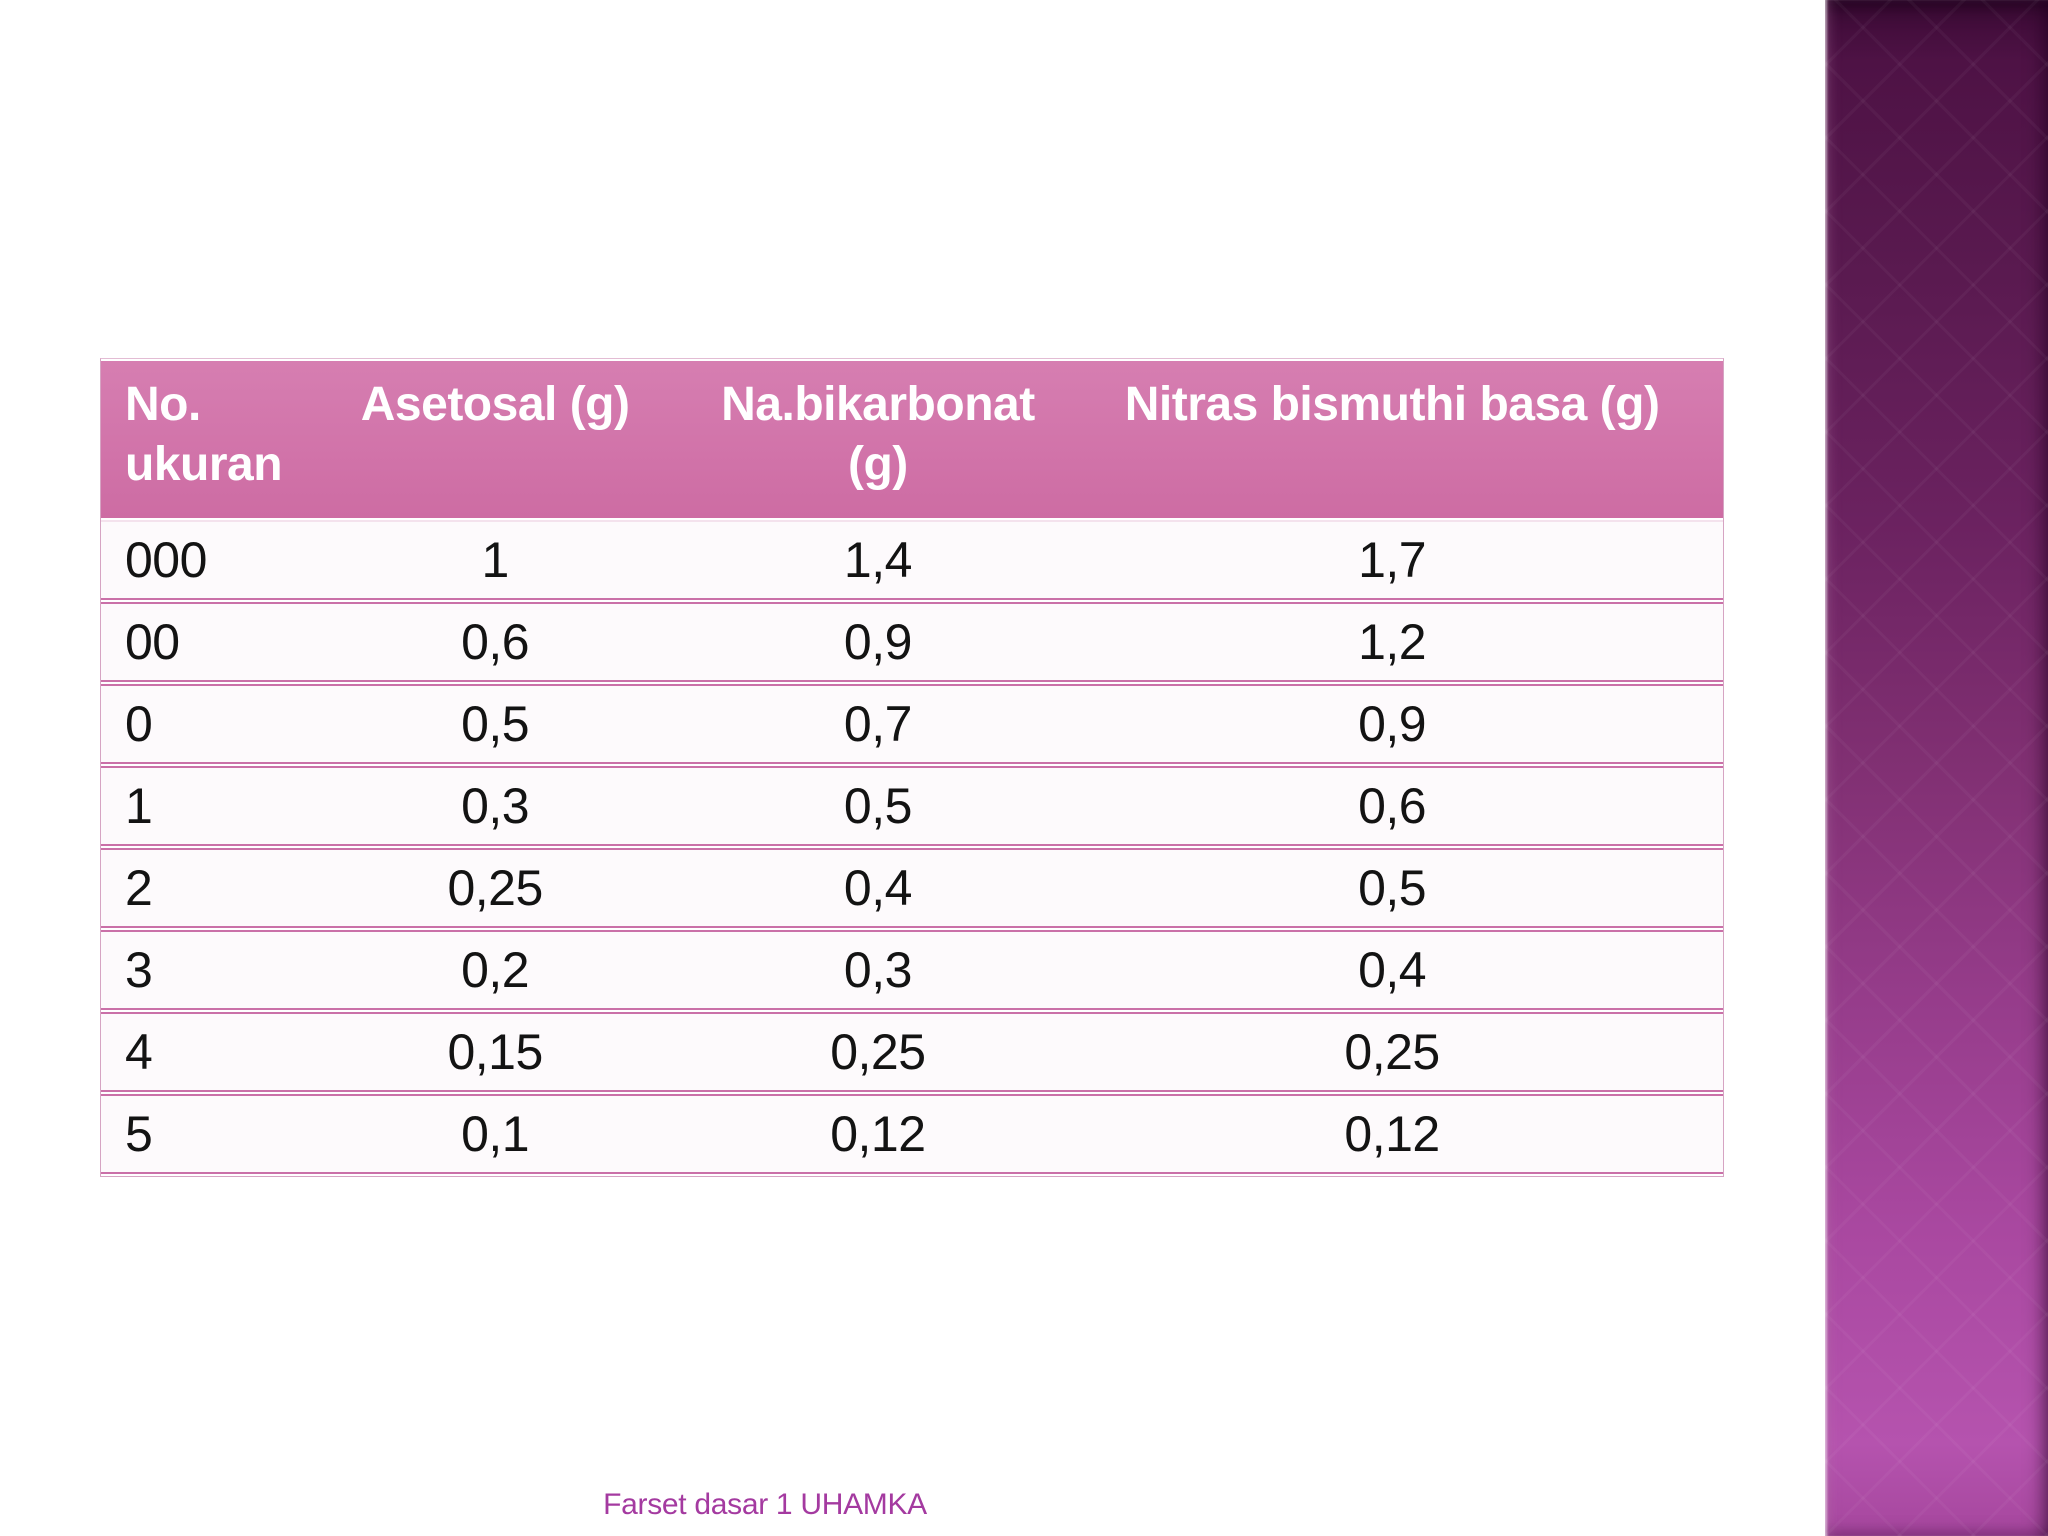 The image size is (2048, 1536). What do you see at coordinates (878, 888) in the screenshot?
I see `cell-na-bikarbonat: 0,4` at bounding box center [878, 888].